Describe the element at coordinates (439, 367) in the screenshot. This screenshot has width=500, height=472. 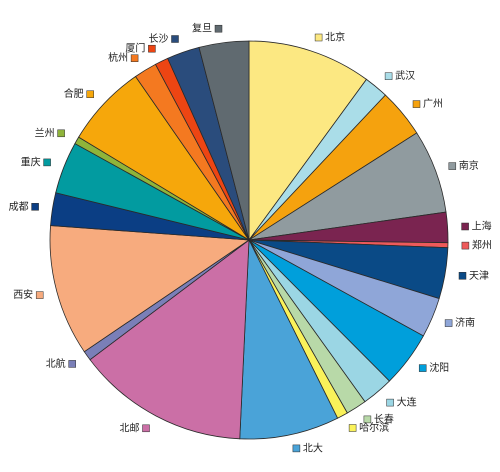
I see `pie-label-text-8: 沈阳` at that location.